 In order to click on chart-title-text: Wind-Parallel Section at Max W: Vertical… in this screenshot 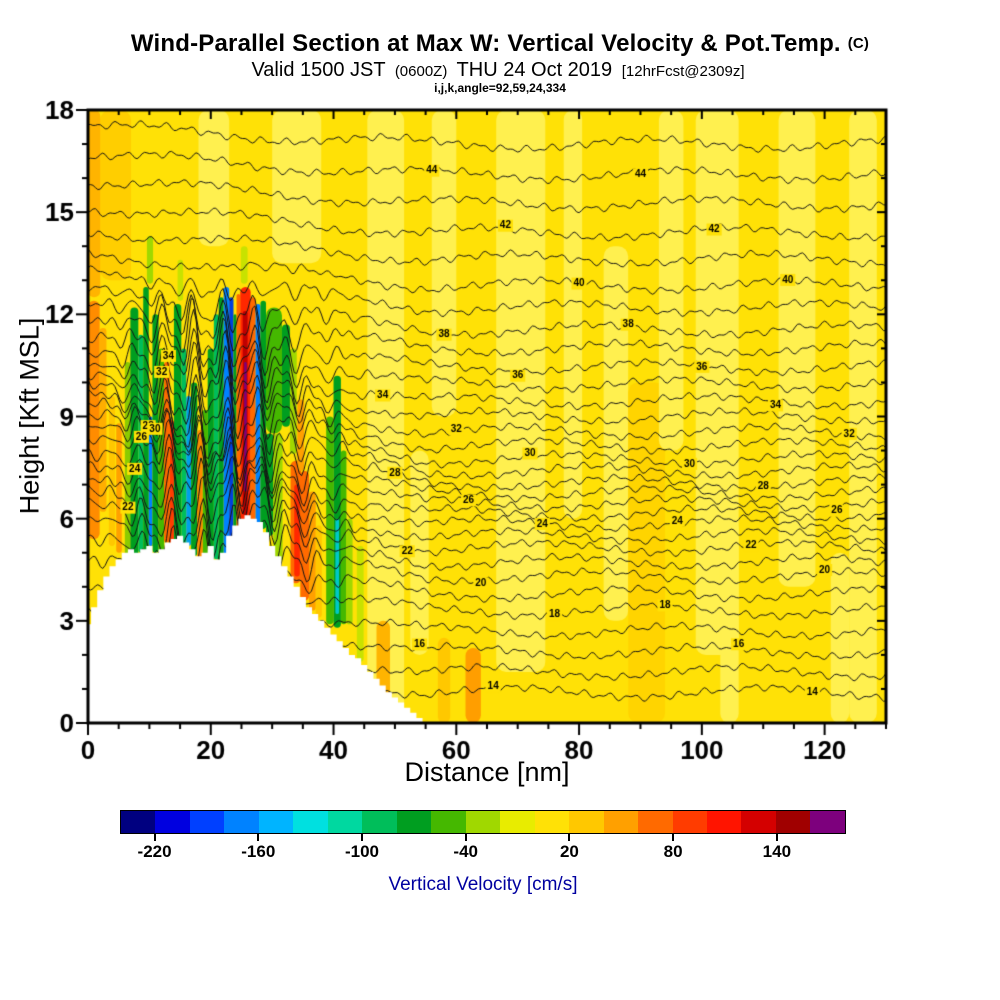, I will do `click(485, 43)`.